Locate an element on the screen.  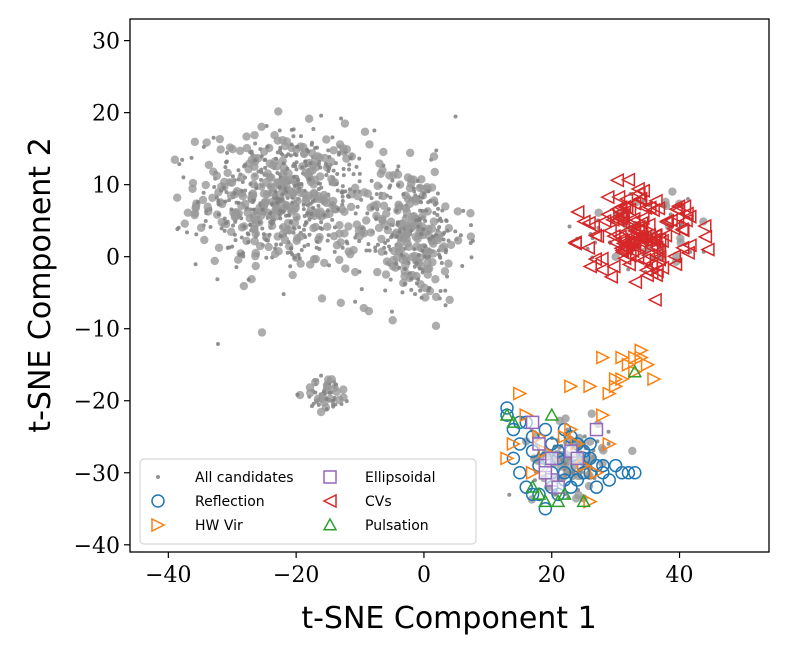
x-tick-label: −40 is located at coordinates (168, 575).